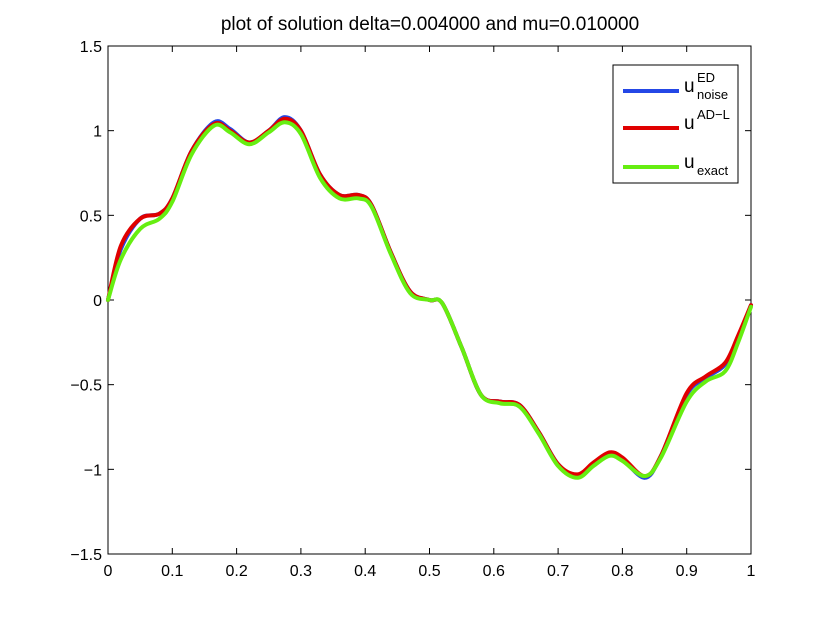  Describe the element at coordinates (429, 571) in the screenshot. I see `x-tick-label: 0.5` at that location.